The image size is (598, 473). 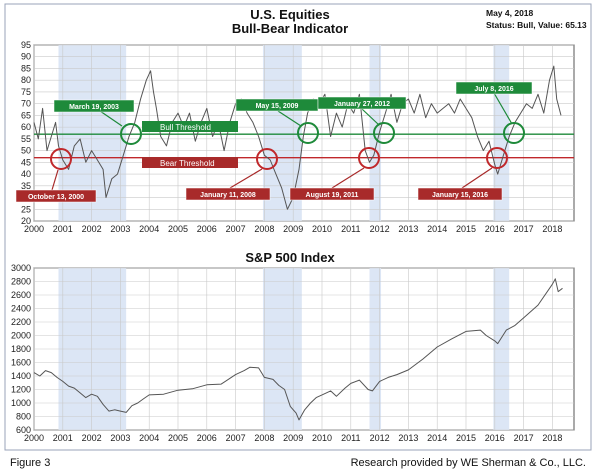 What do you see at coordinates (26, 68) in the screenshot?
I see `chart1-y-tick-label: 85` at bounding box center [26, 68].